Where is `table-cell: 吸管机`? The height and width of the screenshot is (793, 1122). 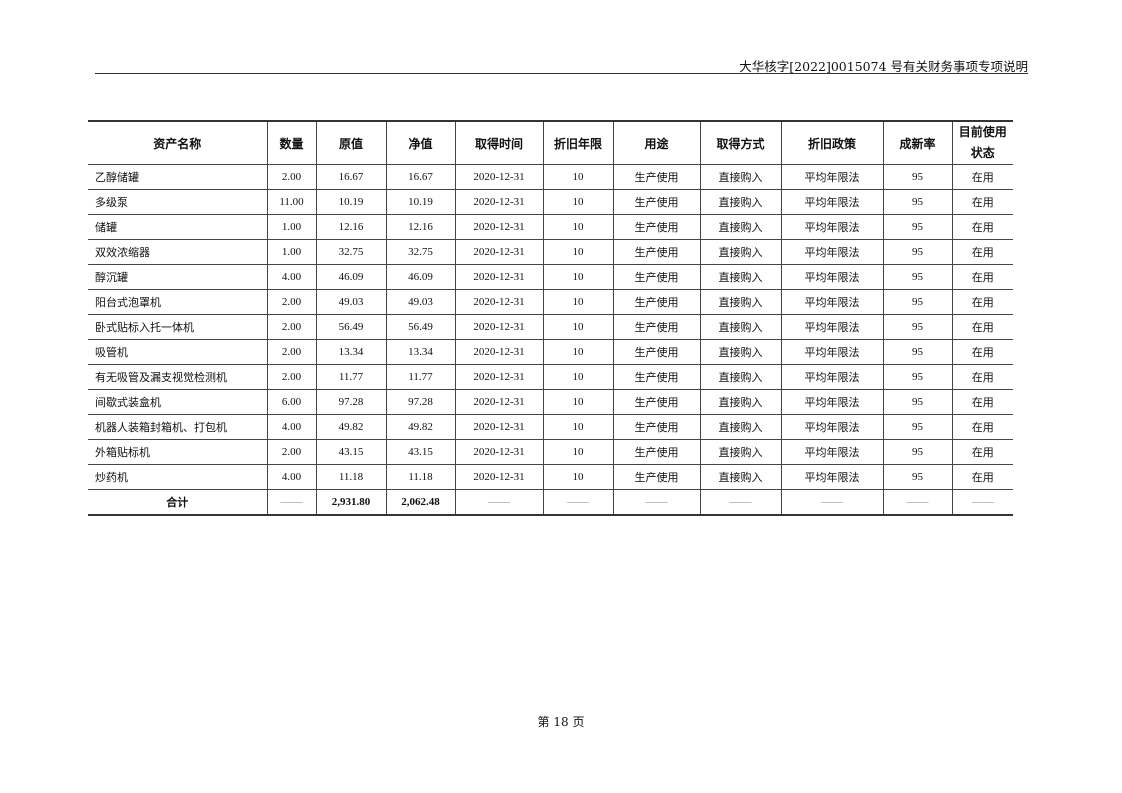 table-cell: 吸管机 is located at coordinates (178, 352).